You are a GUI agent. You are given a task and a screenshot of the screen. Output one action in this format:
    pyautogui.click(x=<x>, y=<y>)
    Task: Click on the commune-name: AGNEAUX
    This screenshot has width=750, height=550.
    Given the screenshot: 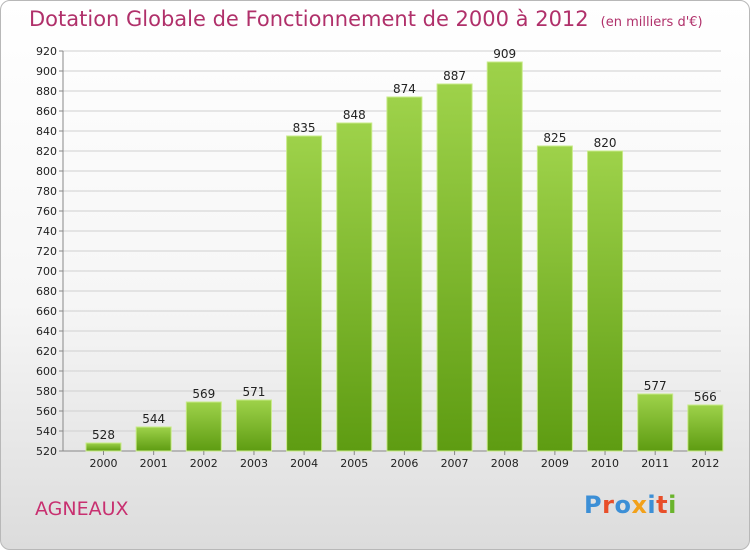 What is the action you would take?
    pyautogui.click(x=82, y=509)
    